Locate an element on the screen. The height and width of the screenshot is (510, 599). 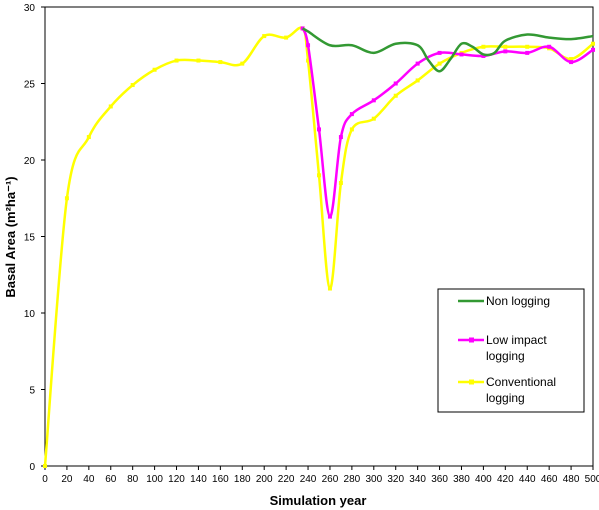
y-tick-label: 15 is located at coordinates (30, 238).